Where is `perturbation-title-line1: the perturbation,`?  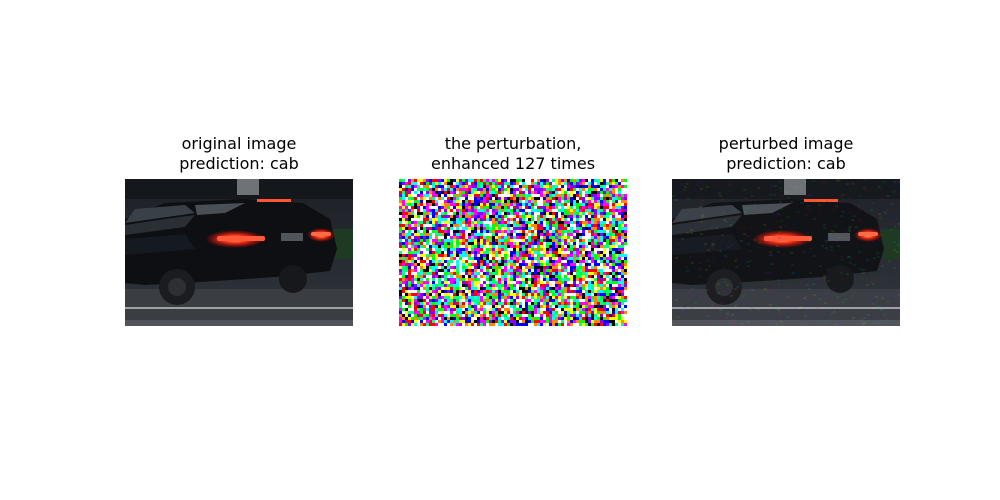
perturbation-title-line1: the perturbation, is located at coordinates (513, 143).